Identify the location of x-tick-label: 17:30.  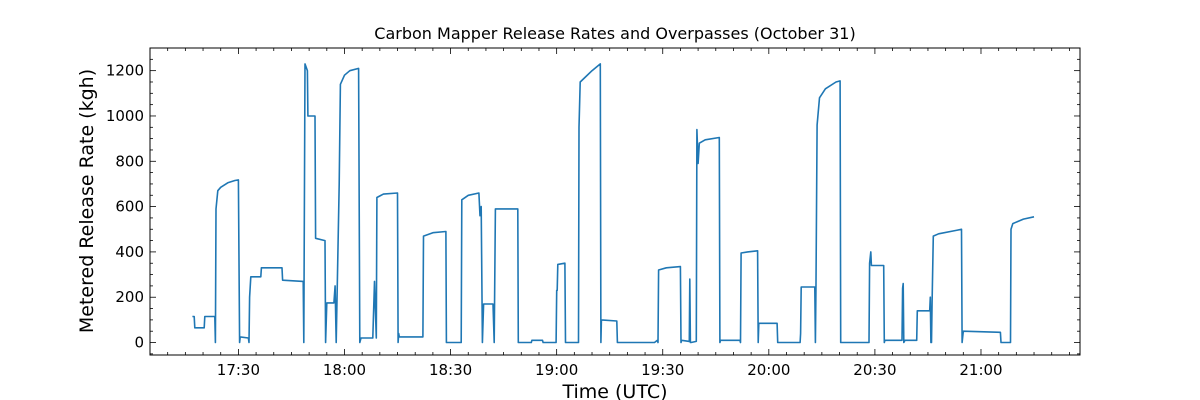
(238, 370).